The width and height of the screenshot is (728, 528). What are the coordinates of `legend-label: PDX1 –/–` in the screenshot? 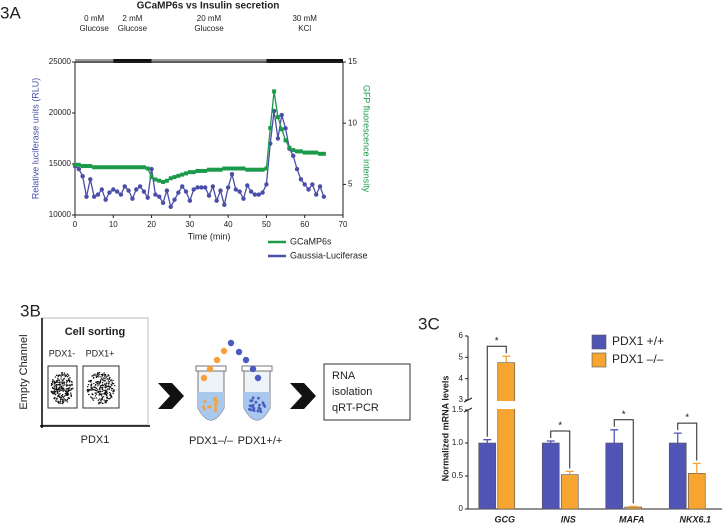 It's located at (638, 359).